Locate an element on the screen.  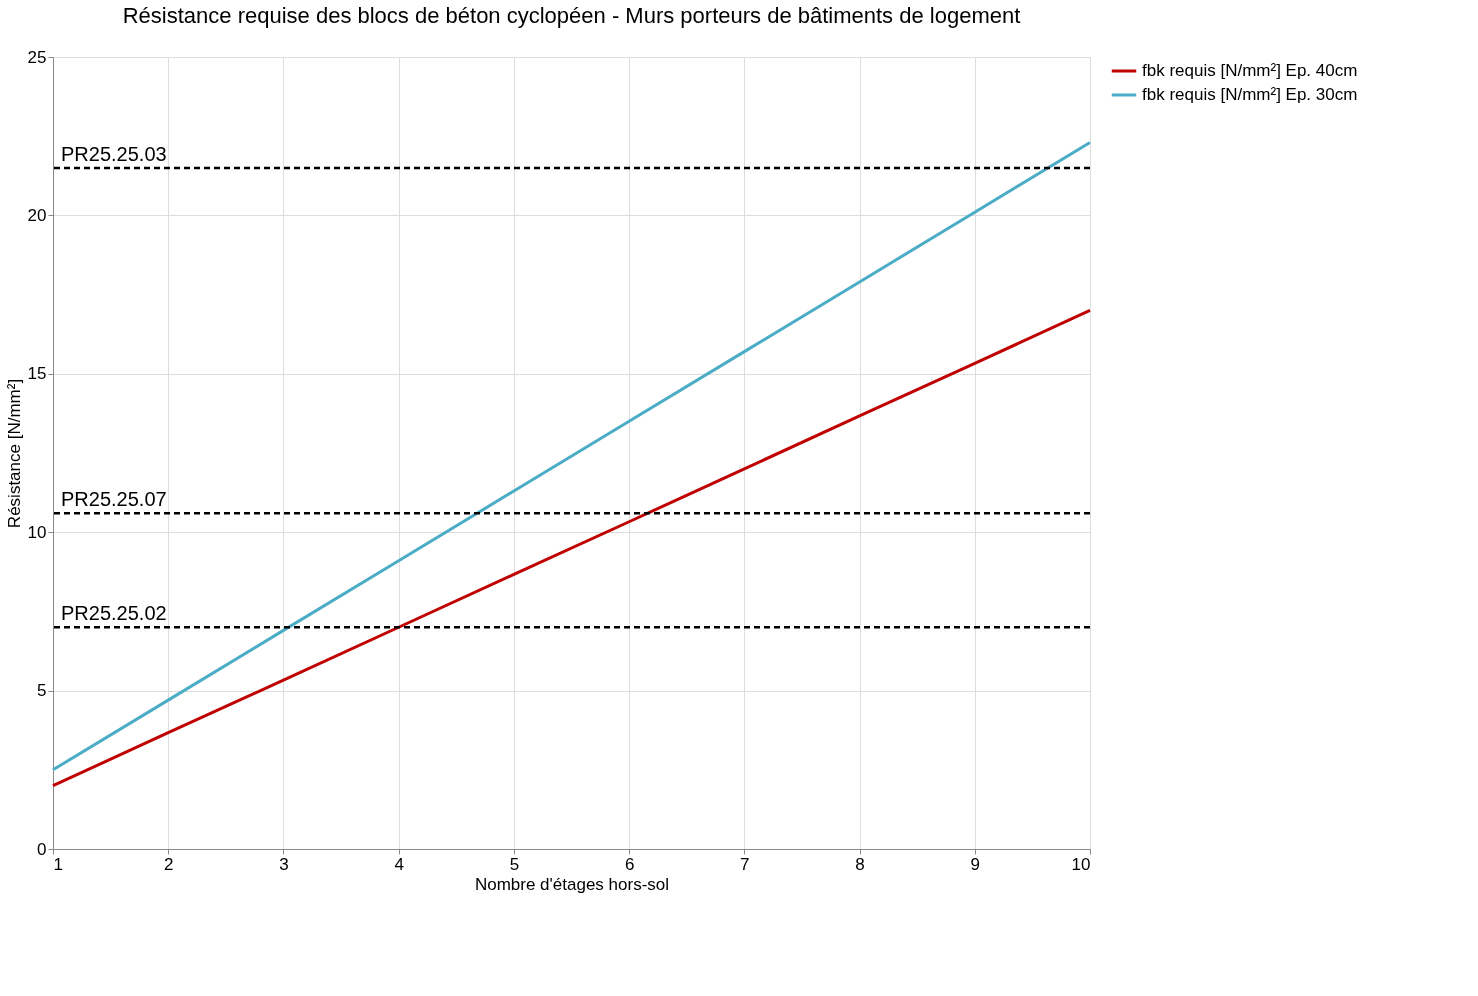
y-tick-label: 15 is located at coordinates (37, 374).